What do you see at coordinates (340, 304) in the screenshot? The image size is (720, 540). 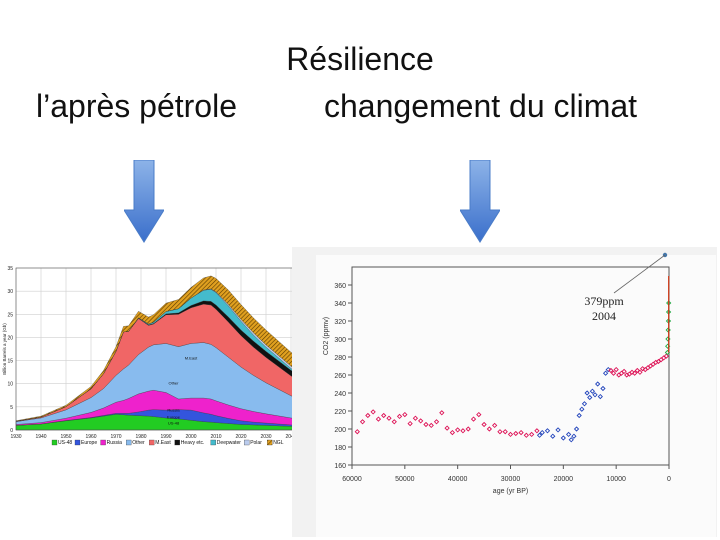 I see `y-tick-label: 340` at bounding box center [340, 304].